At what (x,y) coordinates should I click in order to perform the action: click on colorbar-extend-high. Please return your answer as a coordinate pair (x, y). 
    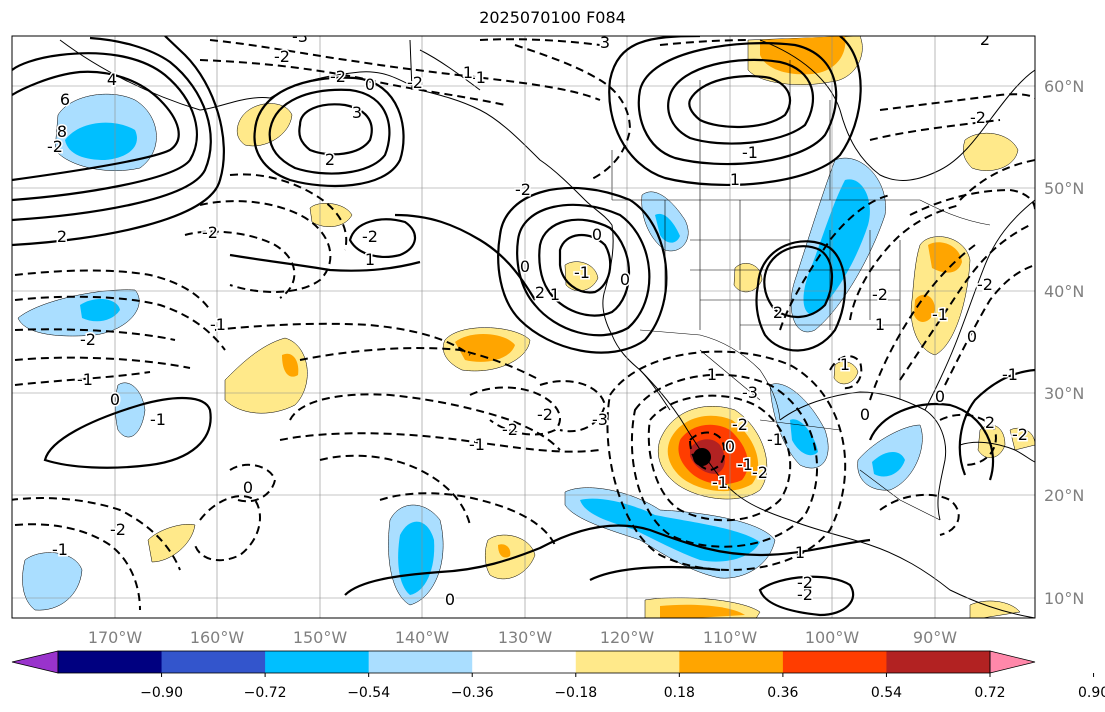
    Looking at the image, I should click on (1012, 662).